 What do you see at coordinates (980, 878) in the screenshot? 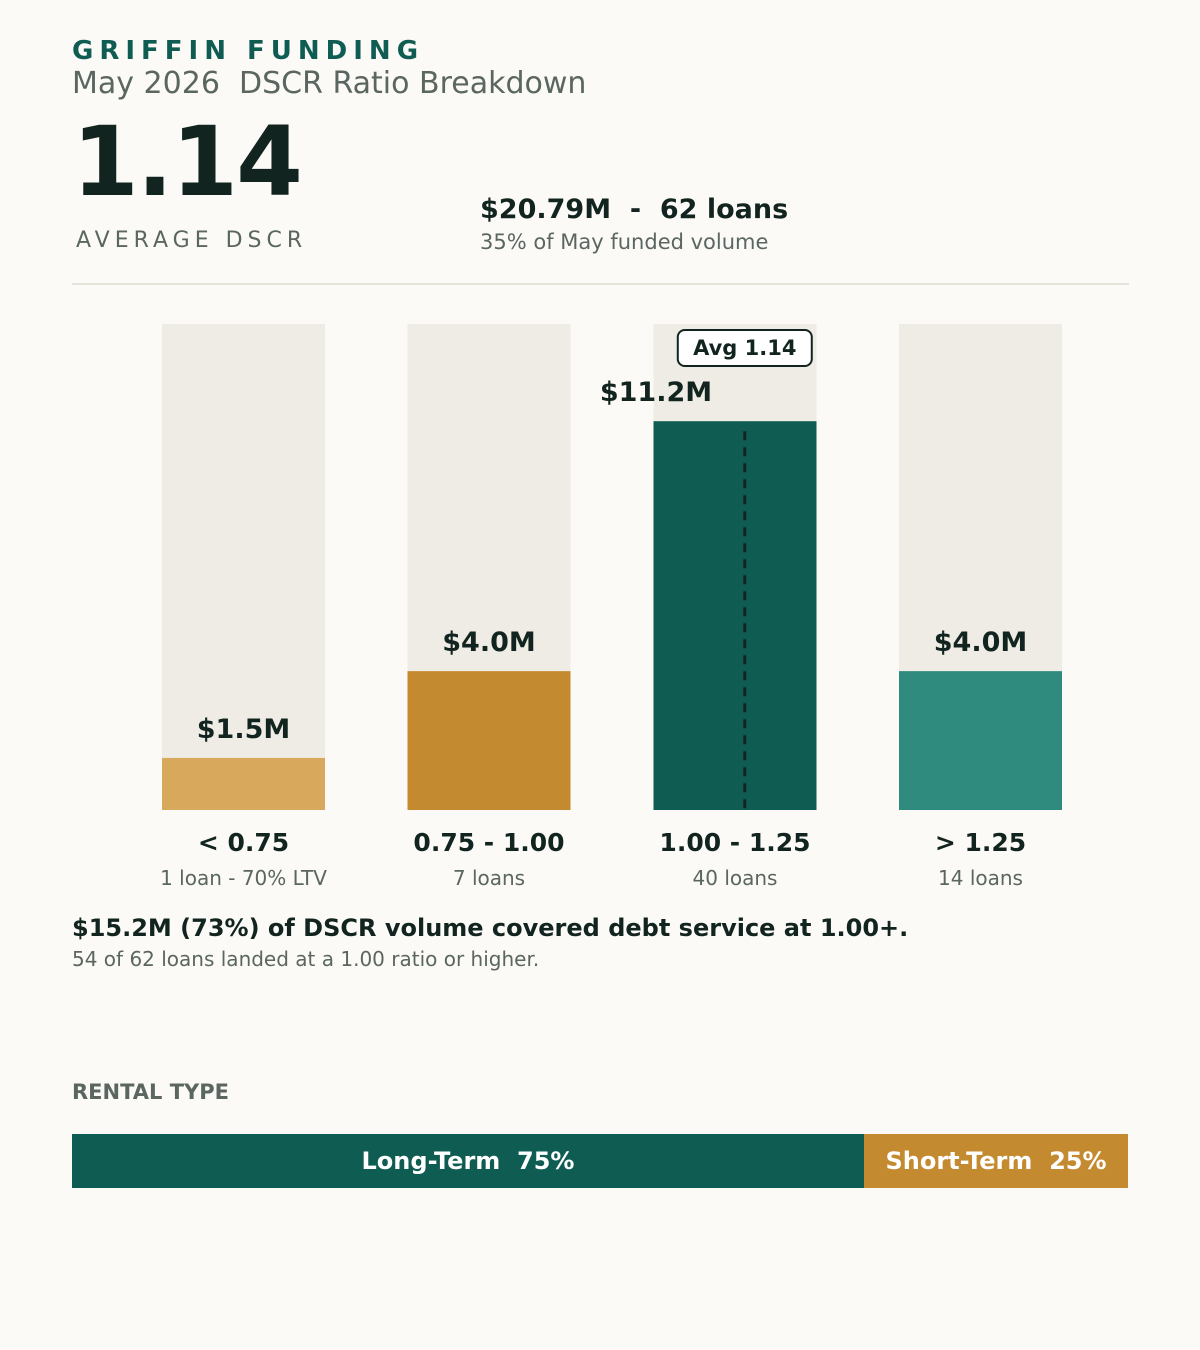
I see `category-sublabel: 14 loans` at bounding box center [980, 878].